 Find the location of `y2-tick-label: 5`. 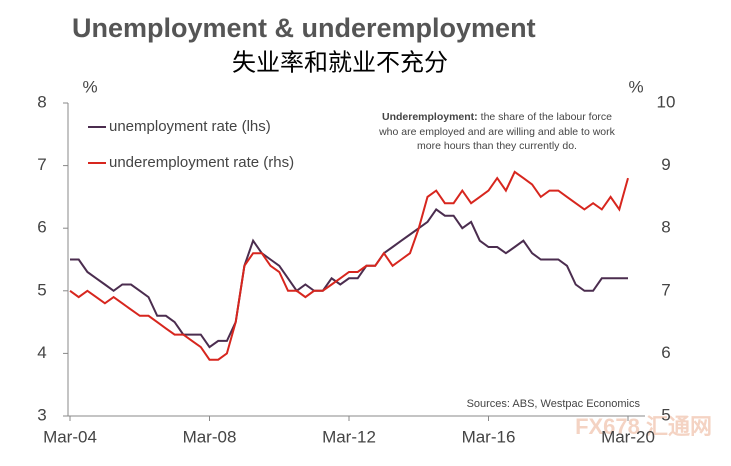

y2-tick-label: 5 is located at coordinates (665, 414).